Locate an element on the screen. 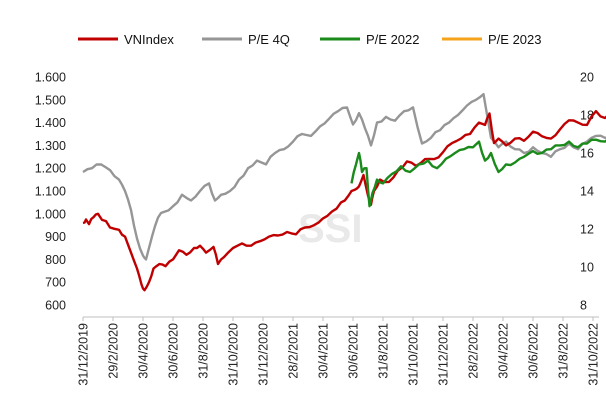  x-tick-label: 31/10/2021 is located at coordinates (414, 354).